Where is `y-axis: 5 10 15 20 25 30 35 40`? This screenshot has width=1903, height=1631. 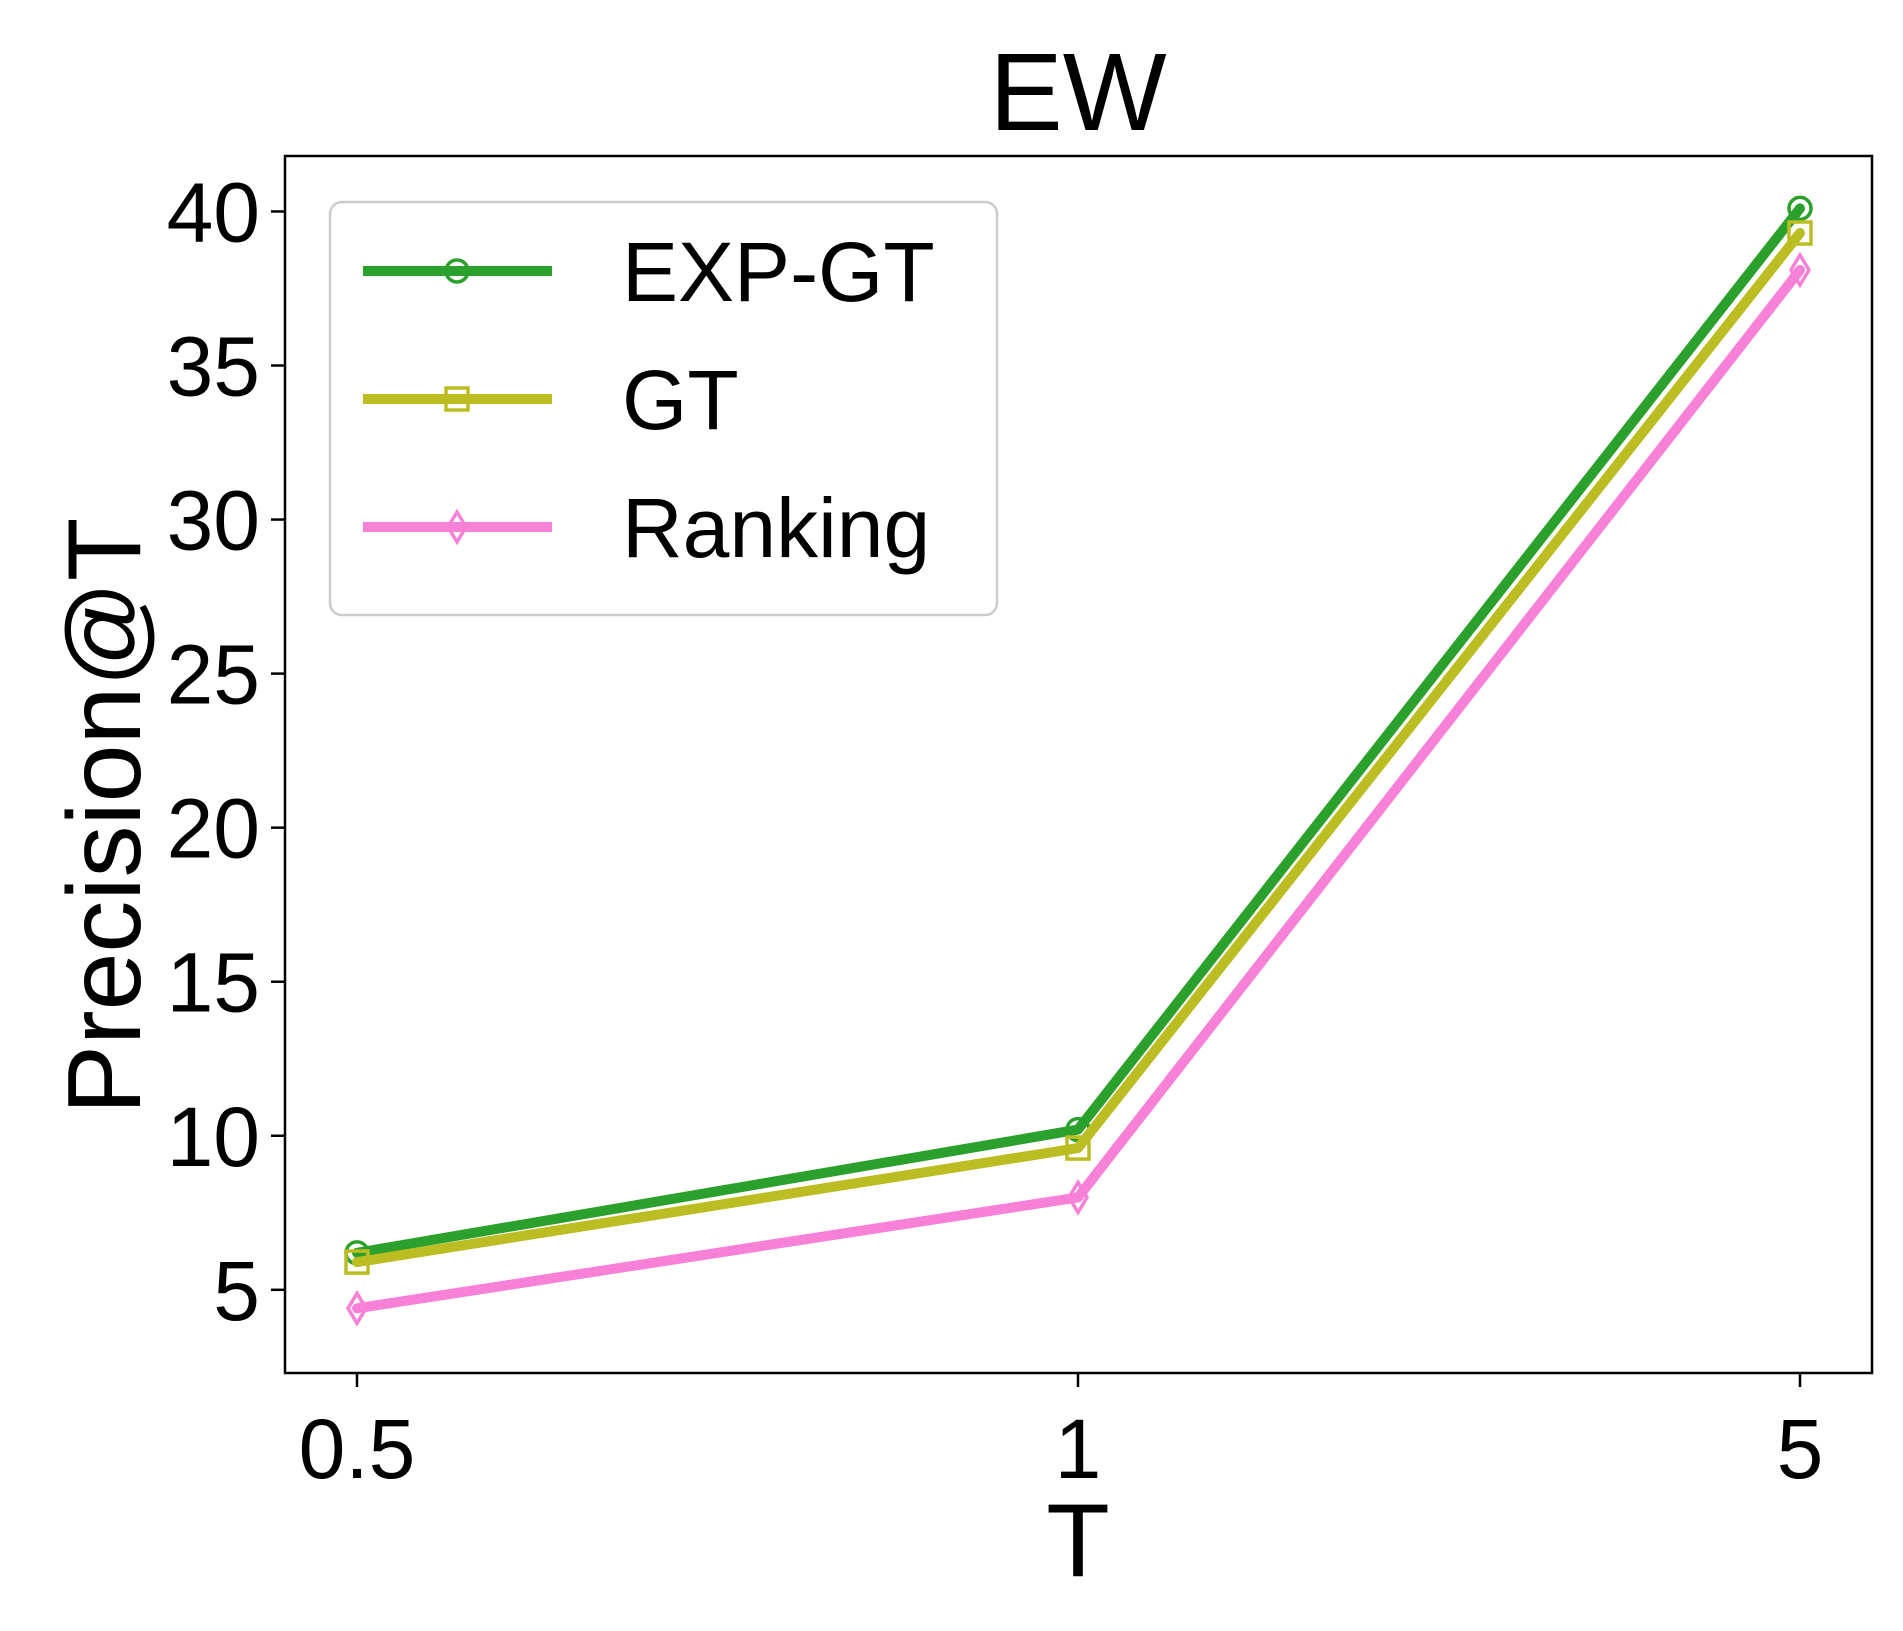
y-axis: 5 10 15 20 25 30 35 40 is located at coordinates (226, 751).